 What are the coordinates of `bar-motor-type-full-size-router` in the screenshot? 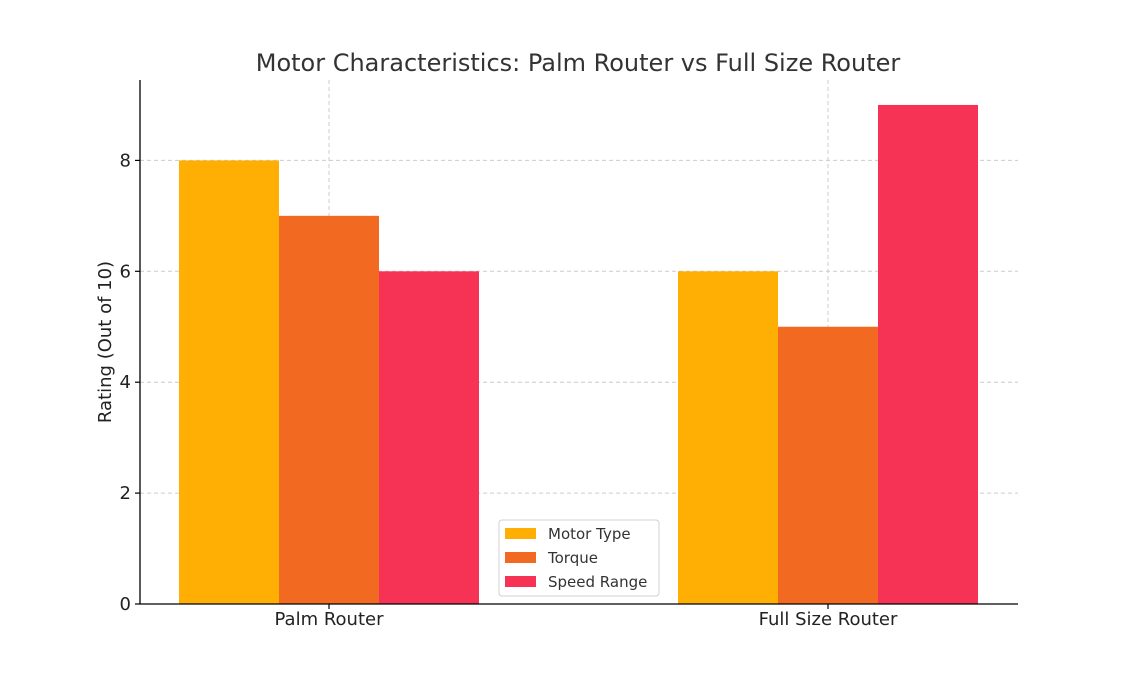 It's located at (728, 437).